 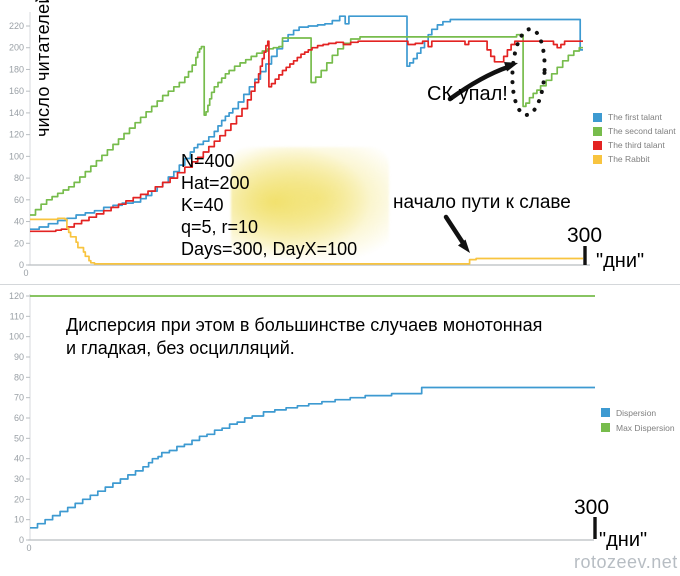 What do you see at coordinates (620, 261) in the screenshot?
I see `top-x-unit-label: "дни"` at bounding box center [620, 261].